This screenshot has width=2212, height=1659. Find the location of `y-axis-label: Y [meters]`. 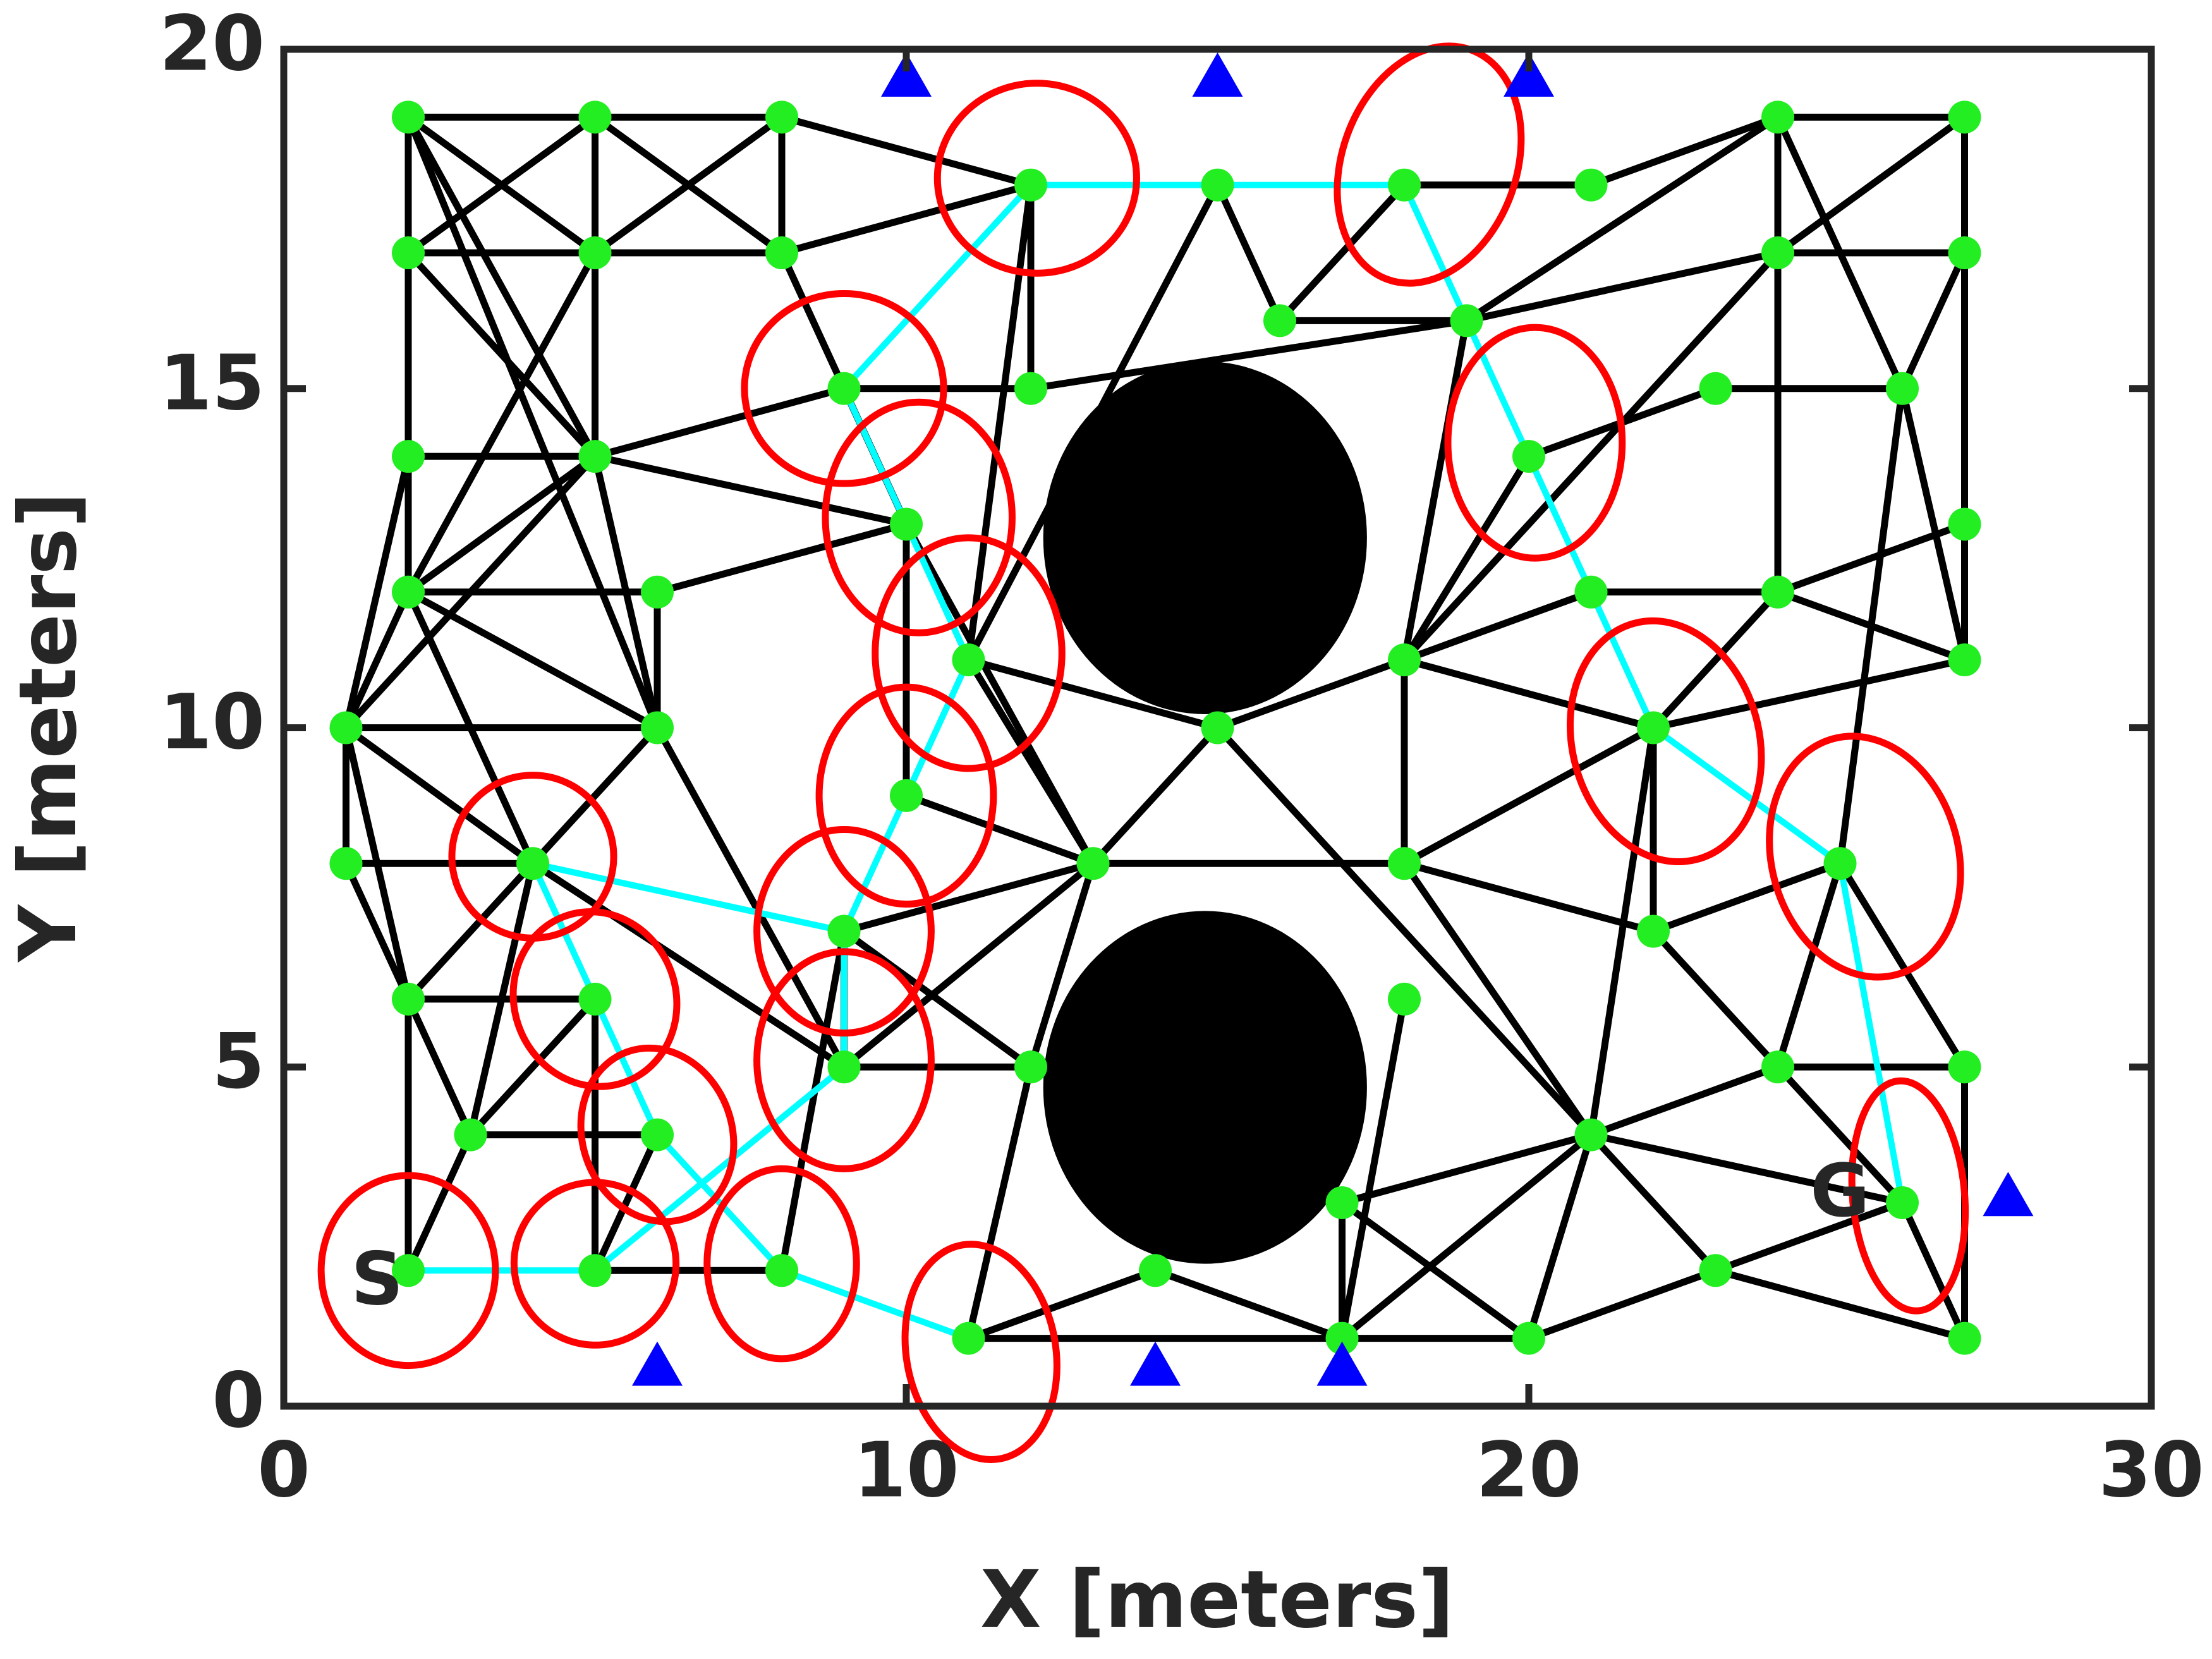

y-axis-label: Y [meters] is located at coordinates (48, 727).